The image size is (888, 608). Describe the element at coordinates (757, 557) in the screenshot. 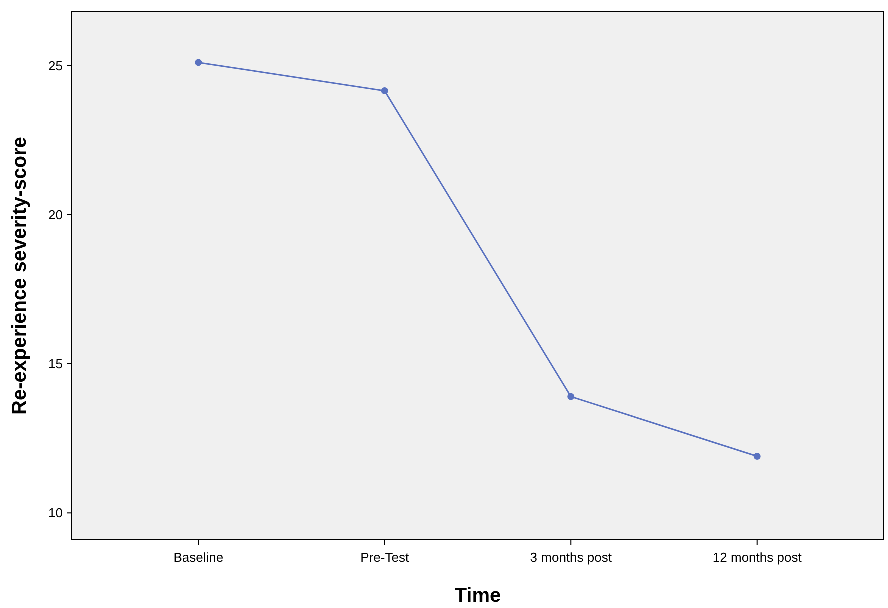

I see `x-tick-label: 12 months post` at that location.